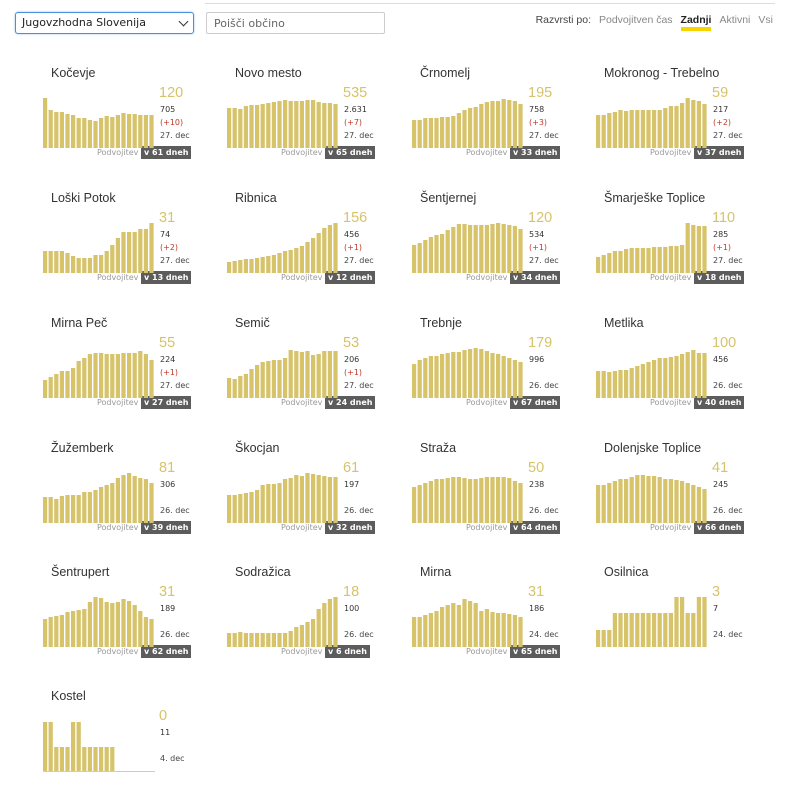 This screenshot has width=802, height=799. What do you see at coordinates (311, 371) in the screenshot?
I see `municipality-card: Semič 53 206 (+1) 27. dec Podvojitev v 24 dneh` at bounding box center [311, 371].